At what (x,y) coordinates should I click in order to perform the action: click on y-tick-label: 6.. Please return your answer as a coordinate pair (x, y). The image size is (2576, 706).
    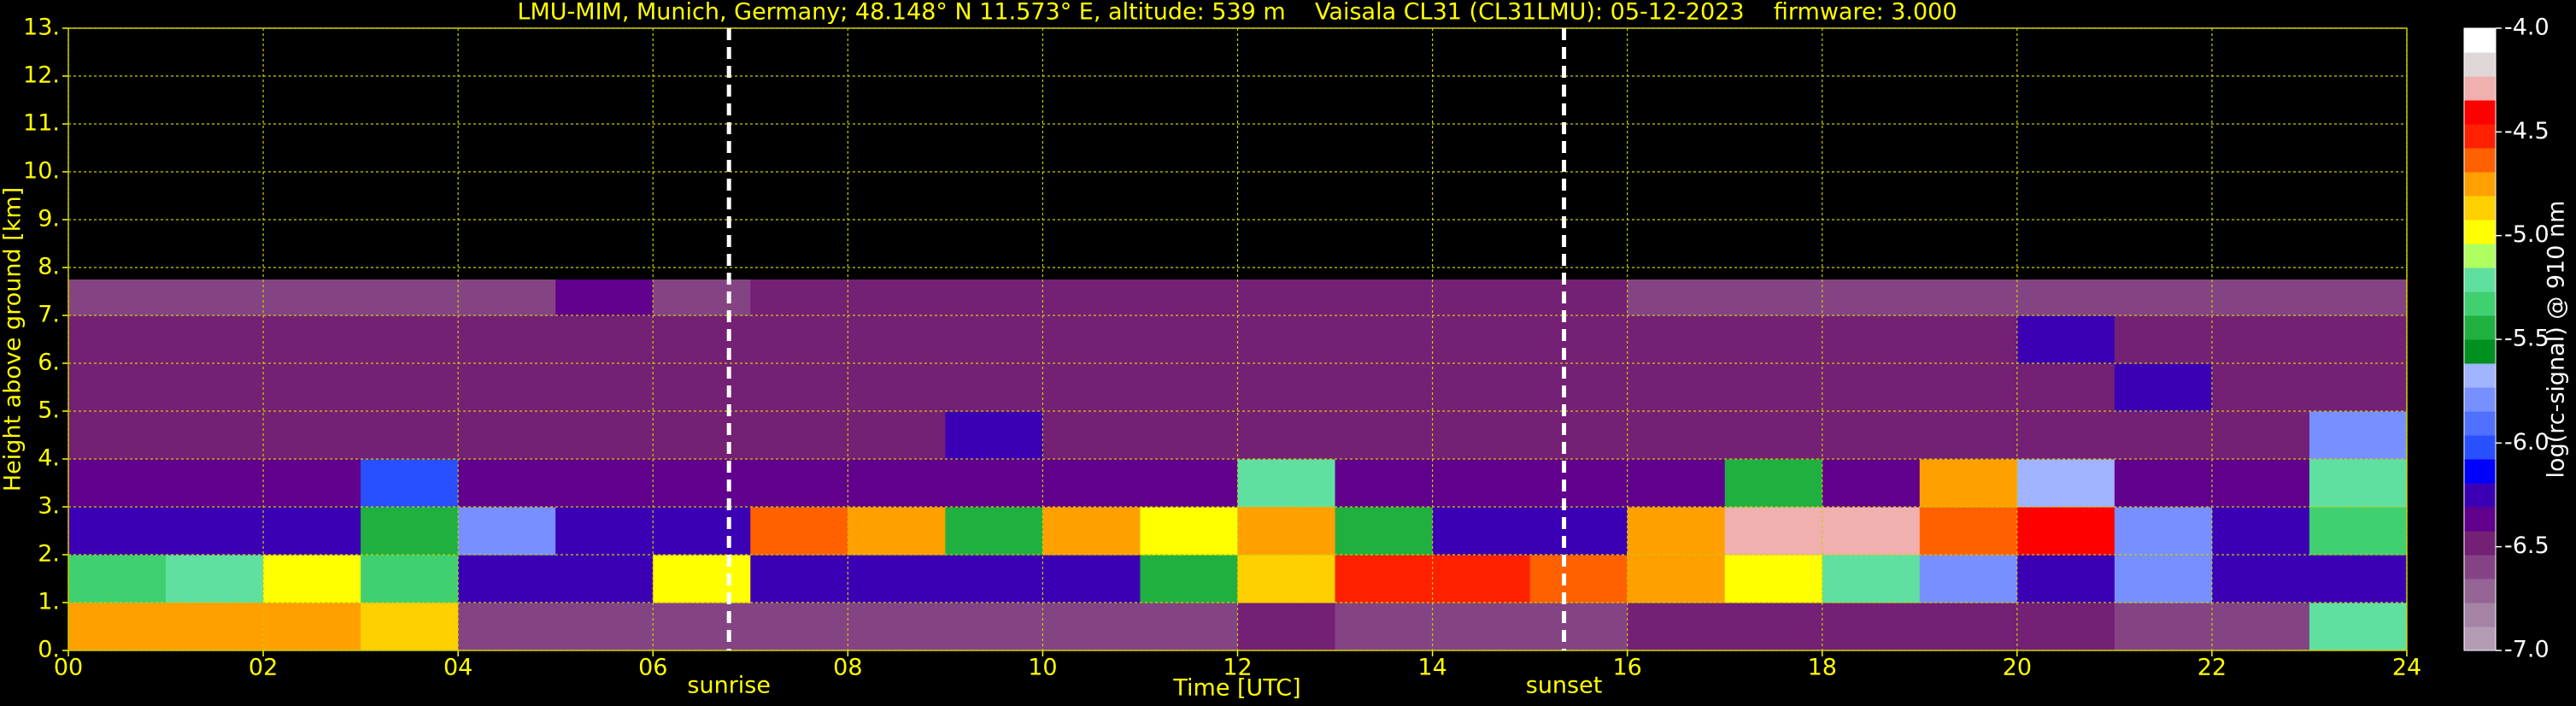
    Looking at the image, I should click on (49, 363).